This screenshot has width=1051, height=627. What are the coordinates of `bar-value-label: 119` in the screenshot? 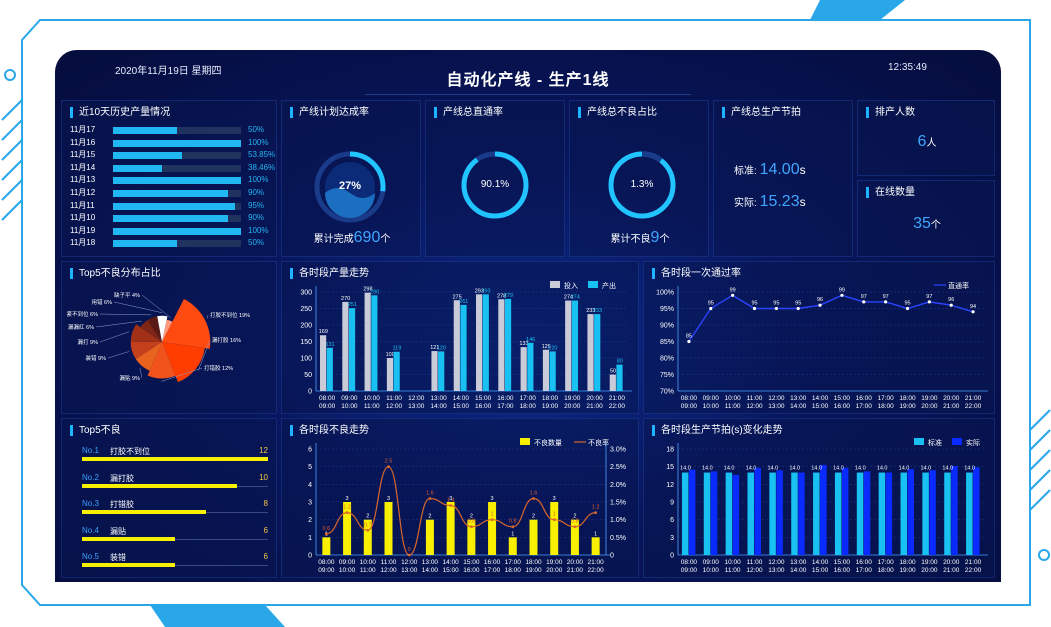 It's located at (397, 349).